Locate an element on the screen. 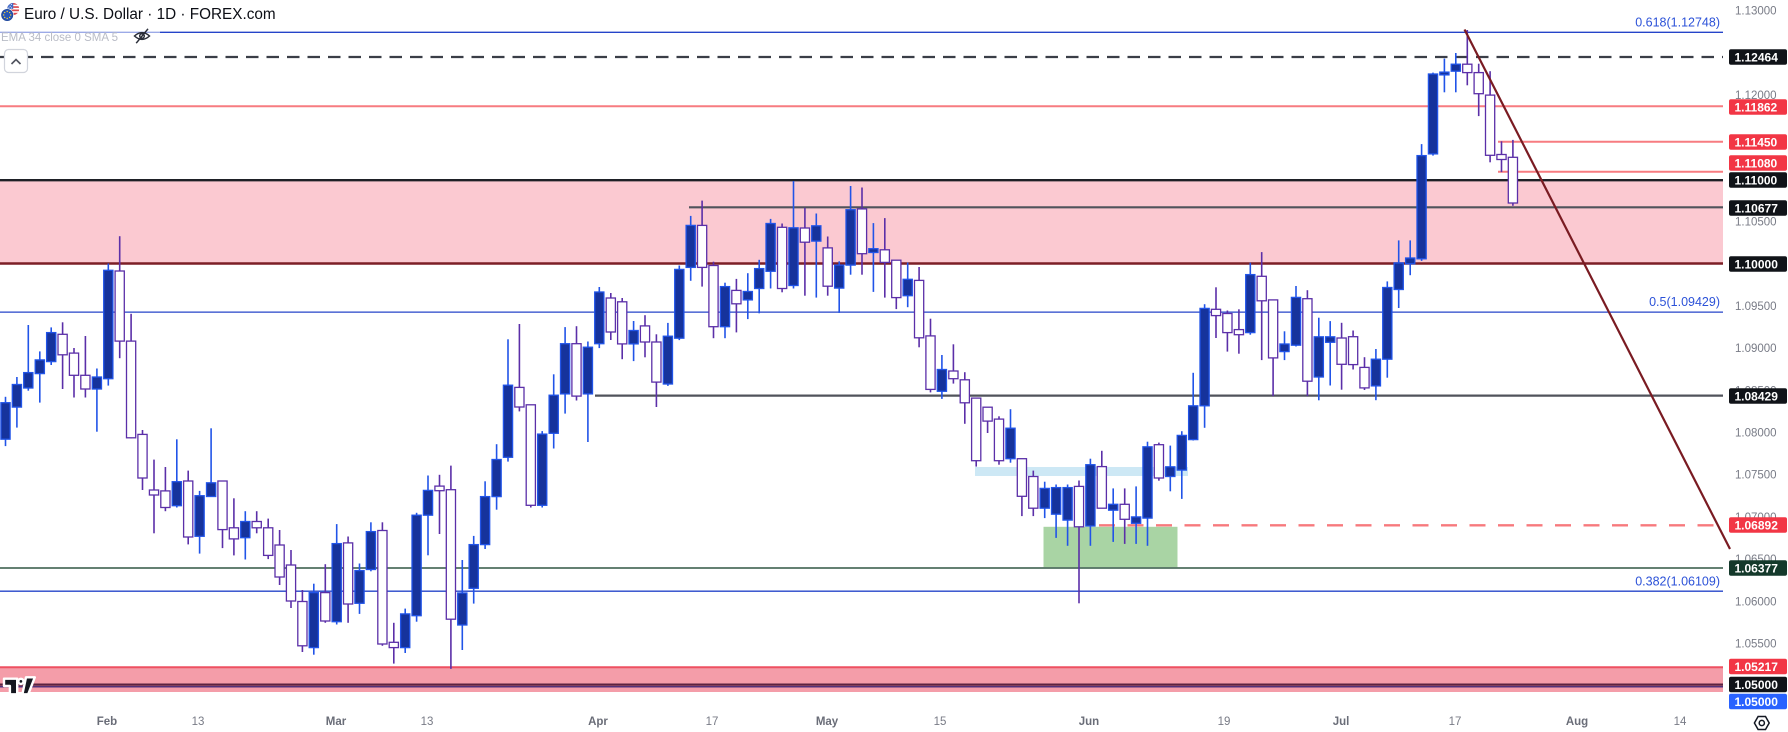 The height and width of the screenshot is (732, 1788). svg-text: 1.08000 is located at coordinates (1756, 434).